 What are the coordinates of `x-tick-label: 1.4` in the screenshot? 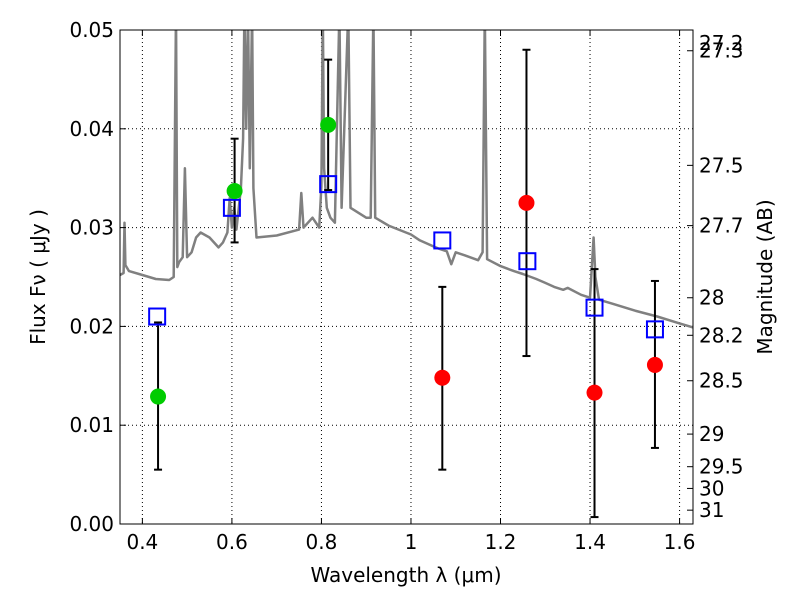 It's located at (590, 542).